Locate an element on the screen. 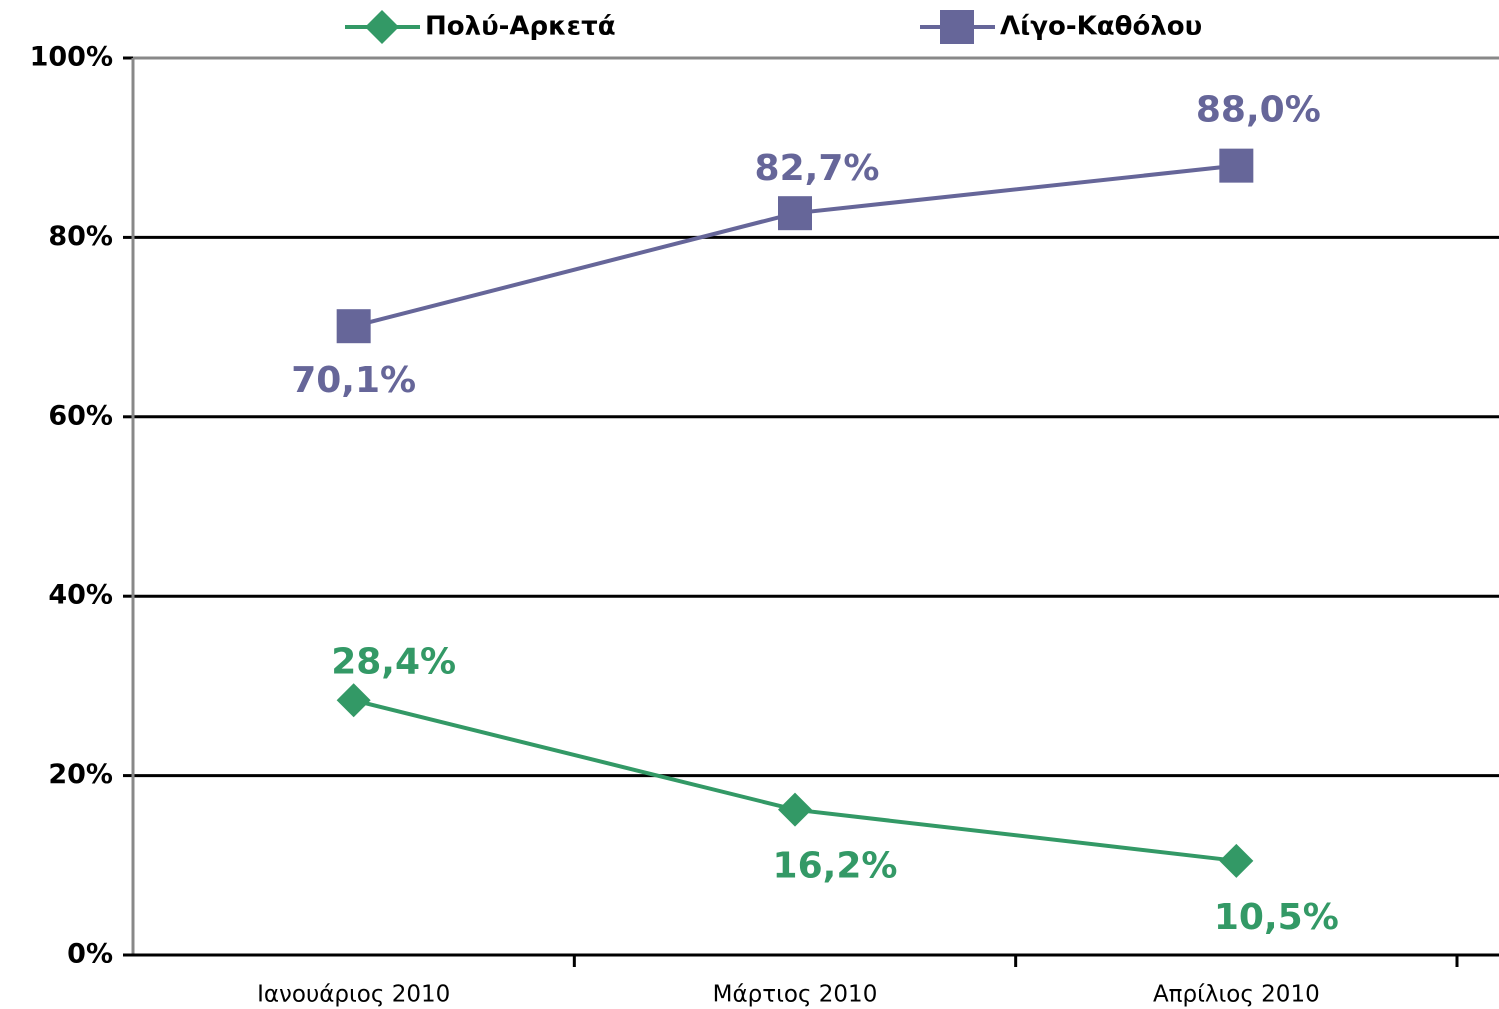  y-tick-label: 80% is located at coordinates (80, 236).